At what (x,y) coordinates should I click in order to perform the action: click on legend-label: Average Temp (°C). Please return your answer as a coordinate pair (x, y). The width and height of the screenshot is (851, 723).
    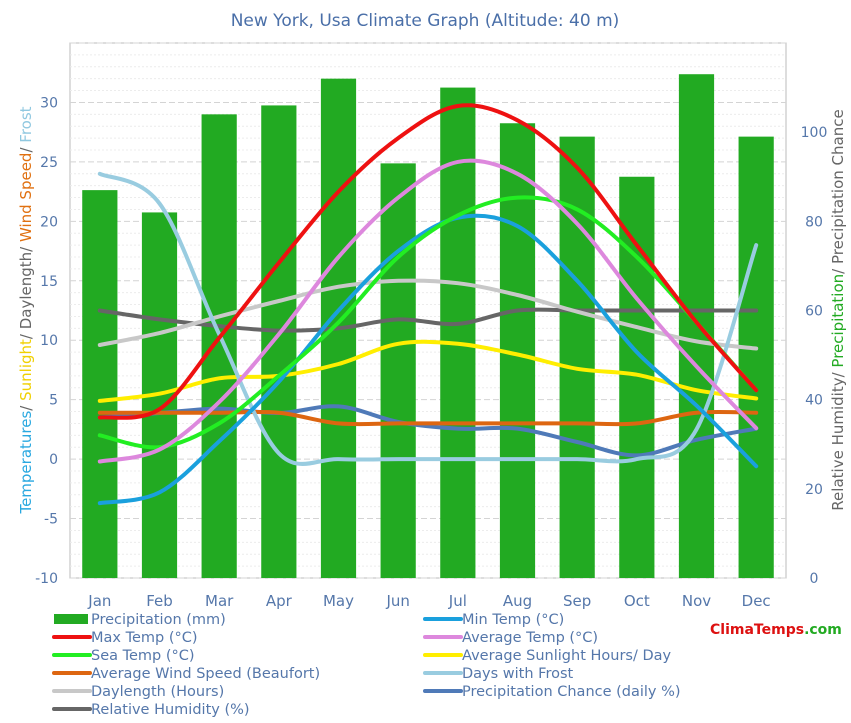
    Looking at the image, I should click on (530, 638).